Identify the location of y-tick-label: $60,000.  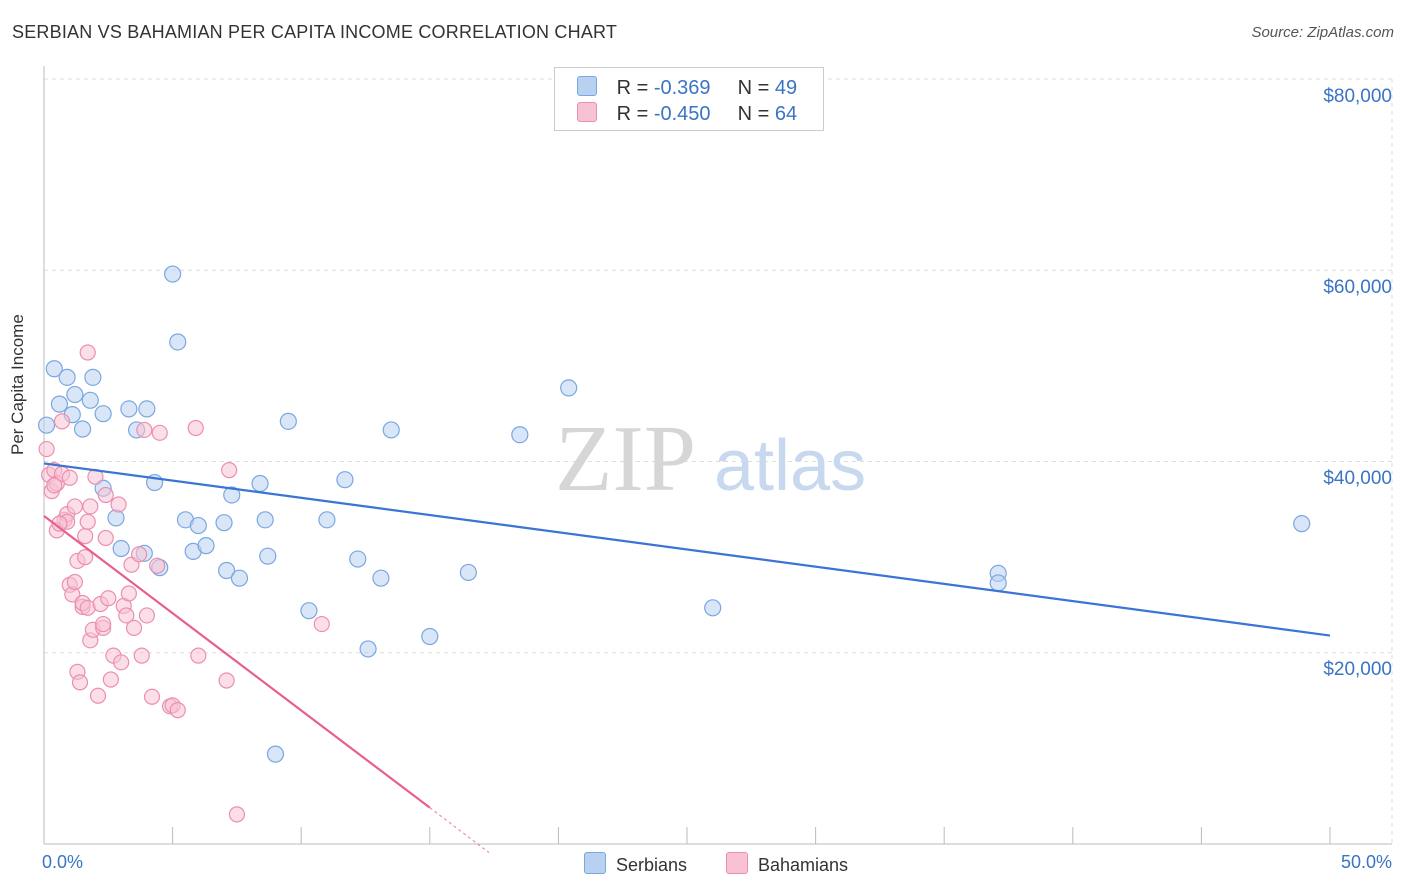
(1357, 287).